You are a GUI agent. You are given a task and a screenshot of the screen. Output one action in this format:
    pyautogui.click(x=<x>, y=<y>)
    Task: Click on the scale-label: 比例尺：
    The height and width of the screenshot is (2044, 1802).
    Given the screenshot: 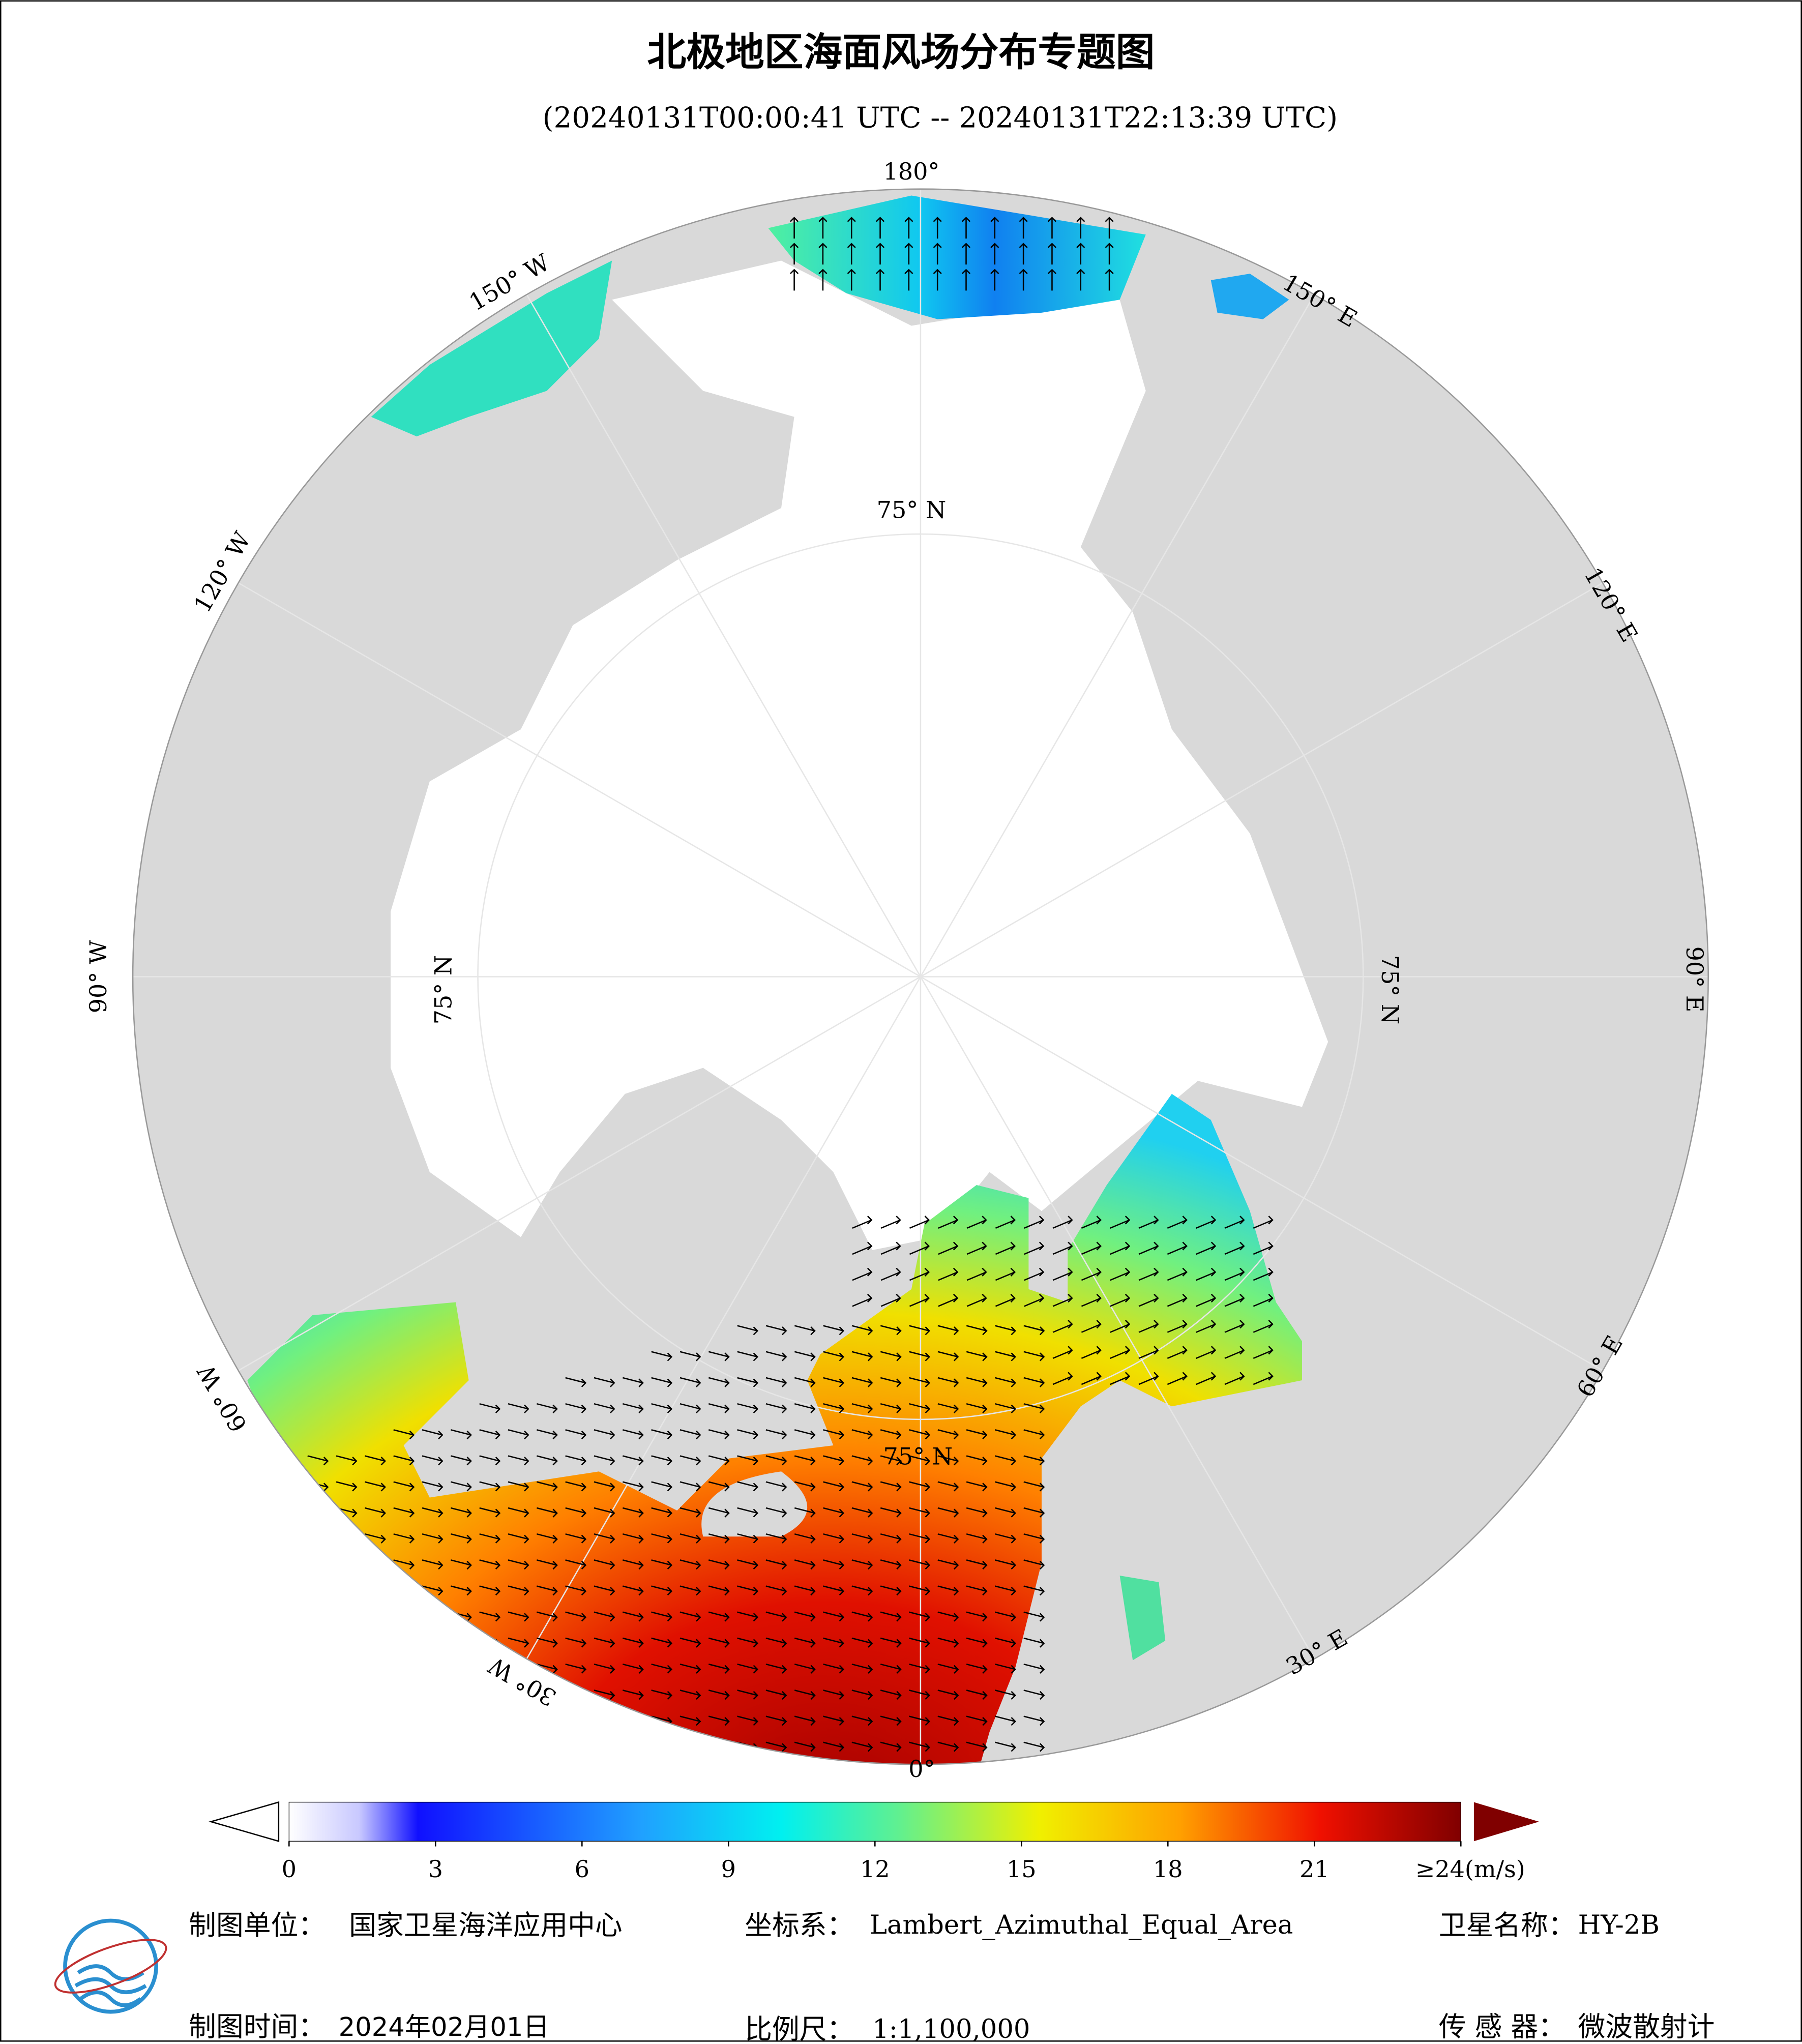 What is the action you would take?
    pyautogui.click(x=800, y=2028)
    